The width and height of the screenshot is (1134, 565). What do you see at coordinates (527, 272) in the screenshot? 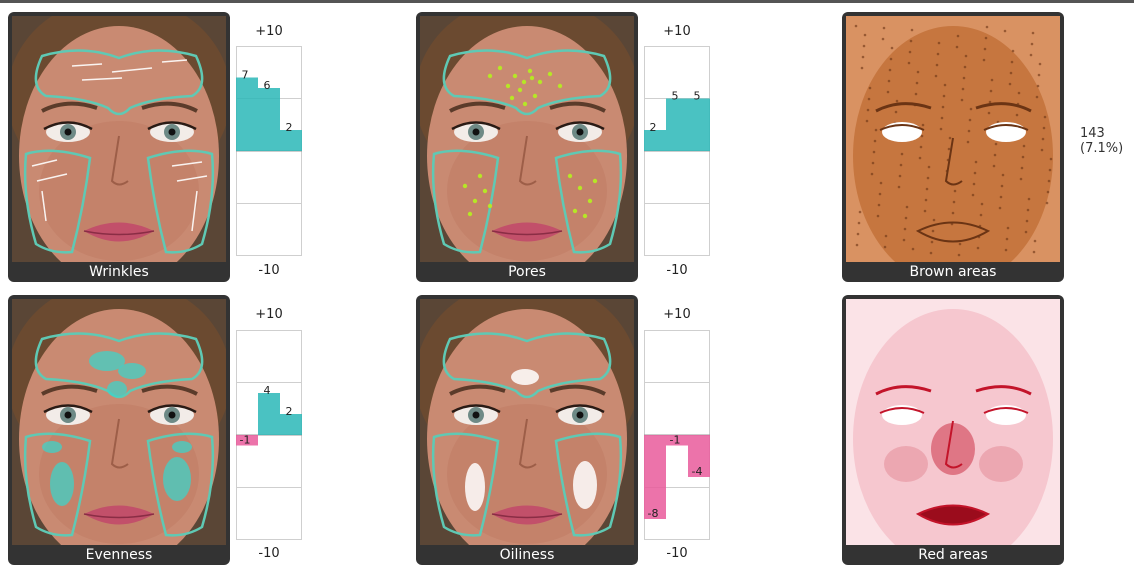
I see `pores-caption: Pores` at bounding box center [527, 272].